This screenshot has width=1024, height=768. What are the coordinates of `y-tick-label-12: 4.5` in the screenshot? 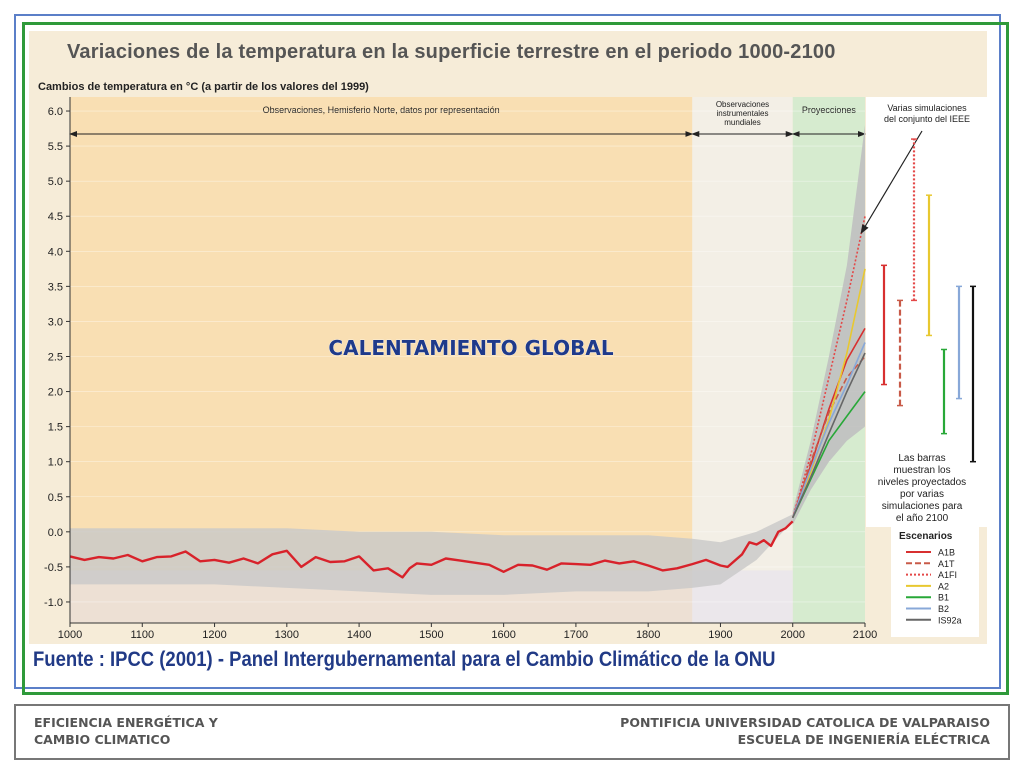 It's located at (55, 217).